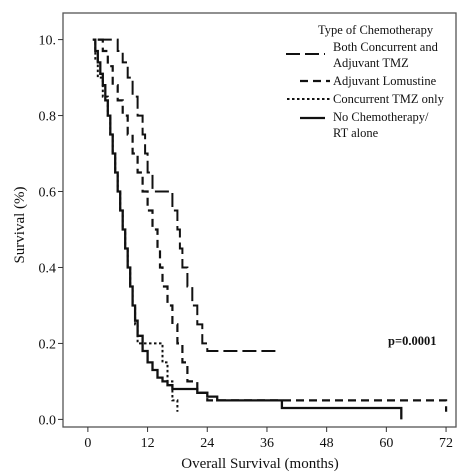  Describe the element at coordinates (48, 117) in the screenshot. I see `y-tick-label: 0.8` at that location.